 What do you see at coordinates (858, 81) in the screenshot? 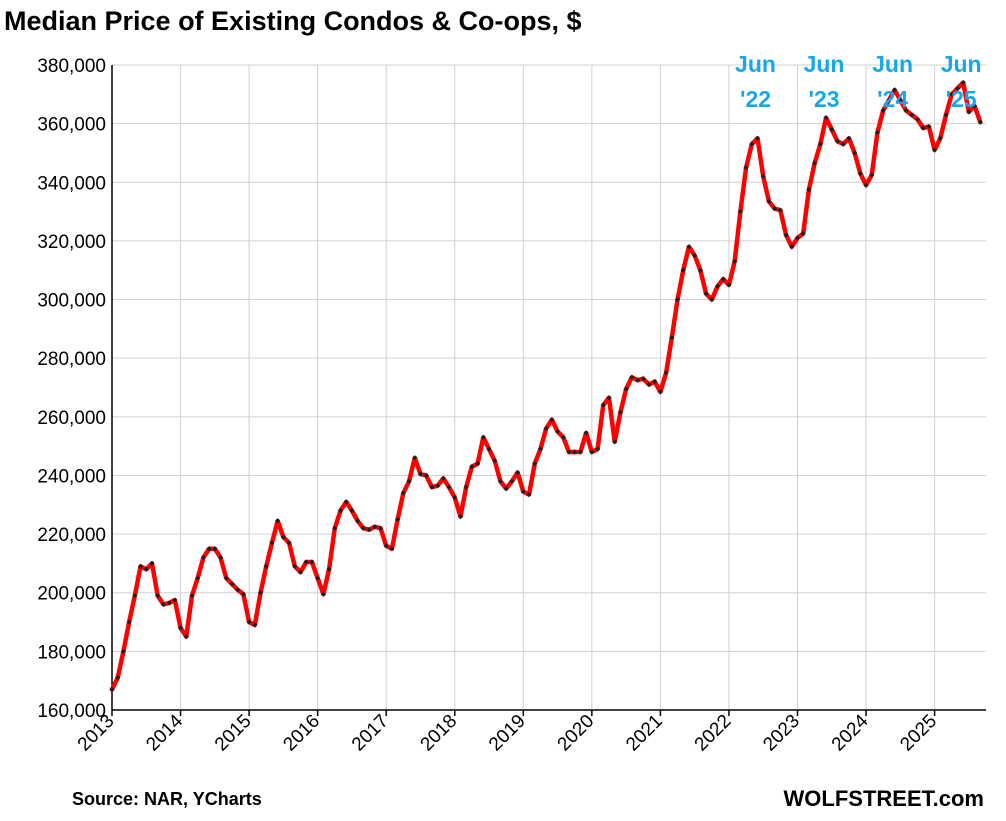
I see `annotations: Jun '22 Jun '23 Jun '24 Jun '25` at bounding box center [858, 81].